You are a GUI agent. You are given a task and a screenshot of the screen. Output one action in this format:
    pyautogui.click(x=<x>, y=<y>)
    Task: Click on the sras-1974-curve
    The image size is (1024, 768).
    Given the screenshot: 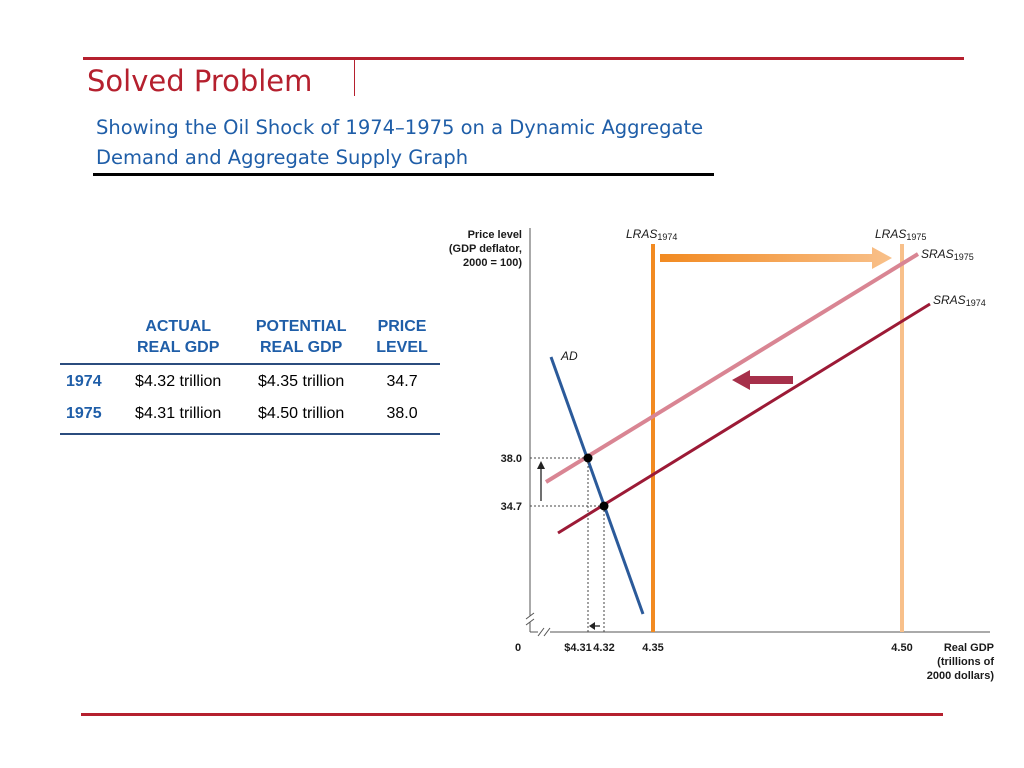 What is the action you would take?
    pyautogui.click(x=744, y=418)
    